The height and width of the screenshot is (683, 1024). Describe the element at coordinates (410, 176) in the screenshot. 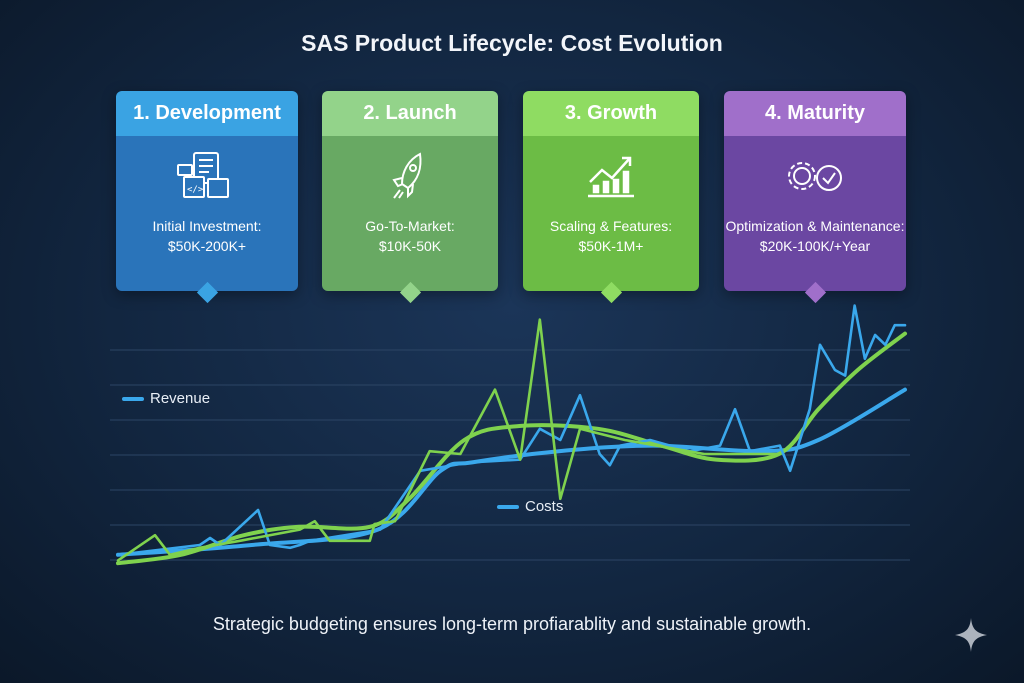

I see `rocket-icon` at that location.